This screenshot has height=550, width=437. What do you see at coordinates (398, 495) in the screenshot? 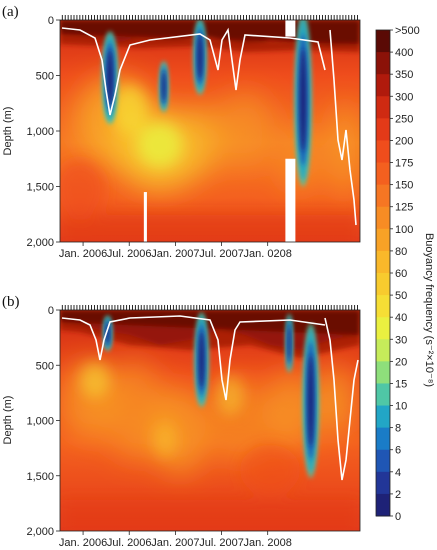
I see `colorbar-label: 2` at bounding box center [398, 495].